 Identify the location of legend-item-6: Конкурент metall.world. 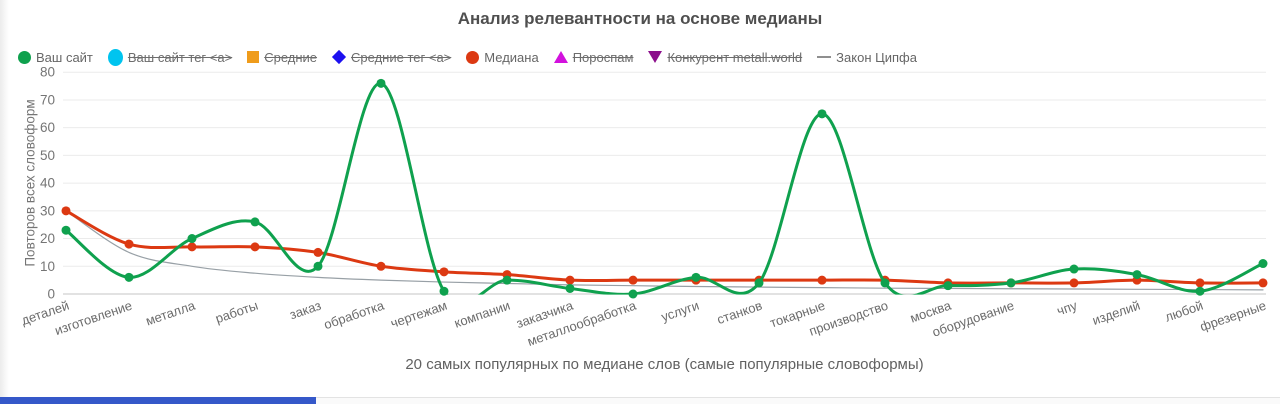
(725, 57).